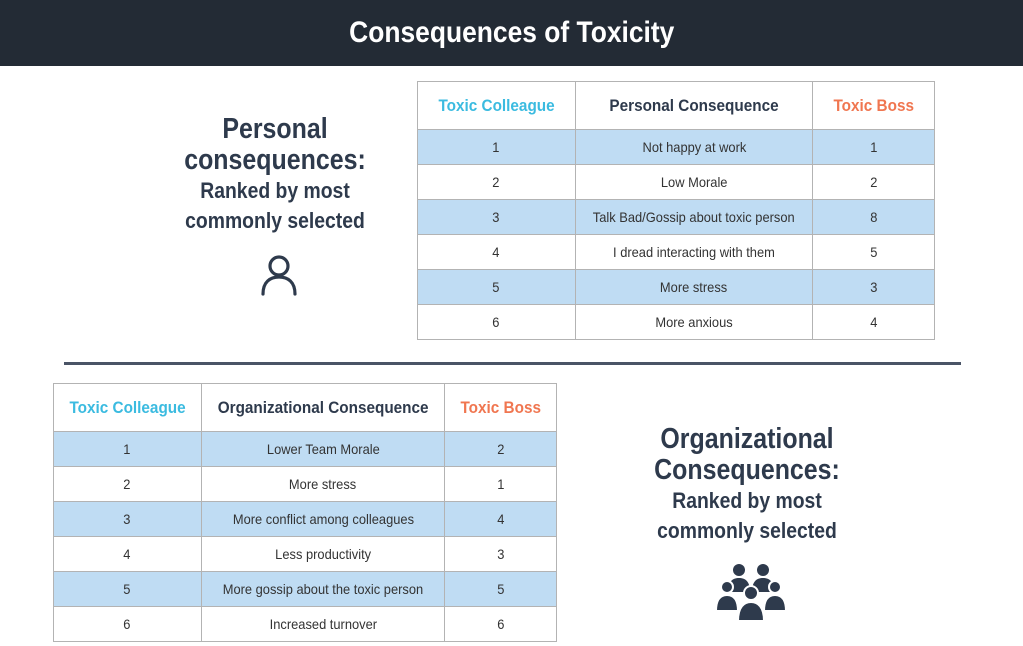 The image size is (1023, 646). What do you see at coordinates (747, 470) in the screenshot?
I see `org-title-line2: Consequences:` at bounding box center [747, 470].